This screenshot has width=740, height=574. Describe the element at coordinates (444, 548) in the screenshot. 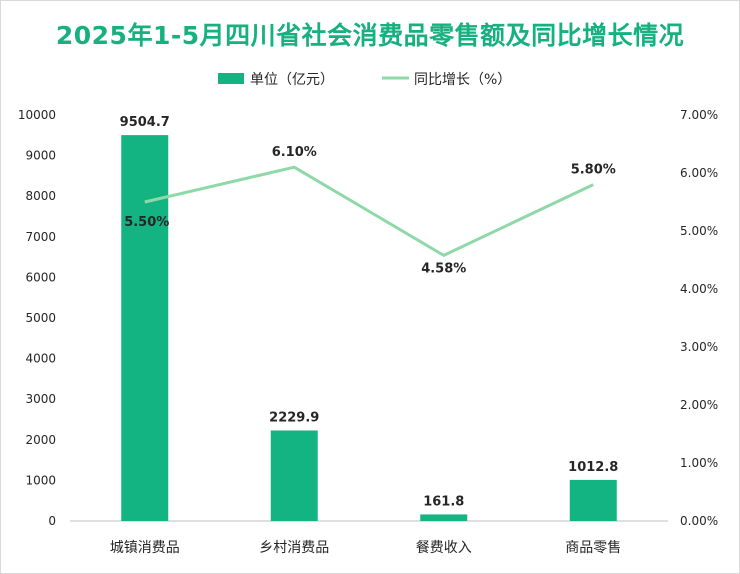

I see `category-label: 餐费收入` at that location.